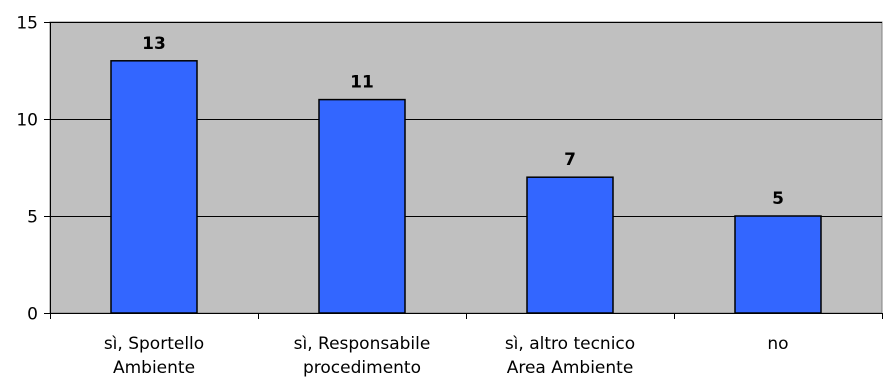 This screenshot has width=885, height=381. I want to click on data-label-0: 13, so click(154, 44).